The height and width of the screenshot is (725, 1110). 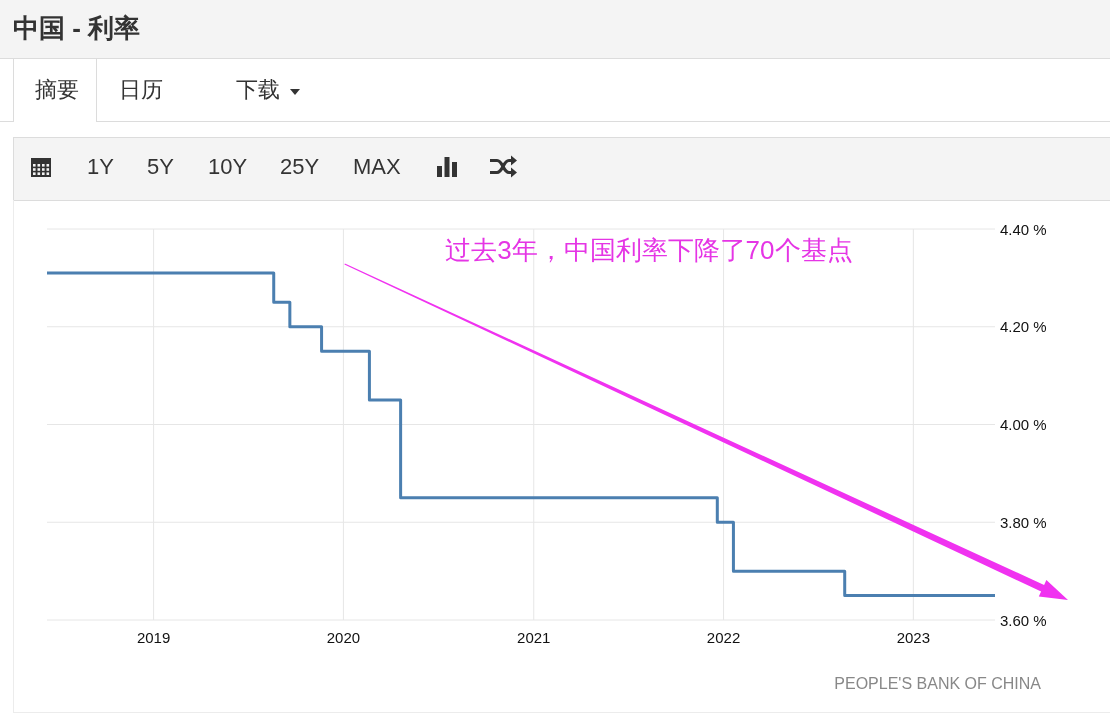 What do you see at coordinates (343, 637) in the screenshot?
I see `x-tick-label: 2020` at bounding box center [343, 637].